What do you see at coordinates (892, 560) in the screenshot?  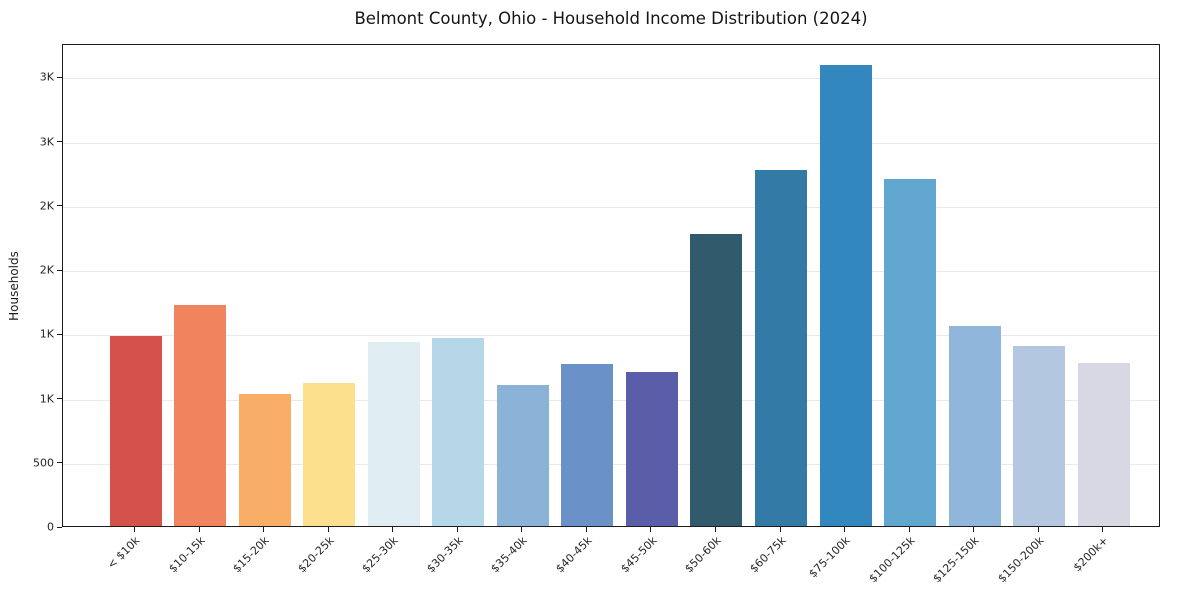 I see `x-tick-label: $100-125k` at bounding box center [892, 560].